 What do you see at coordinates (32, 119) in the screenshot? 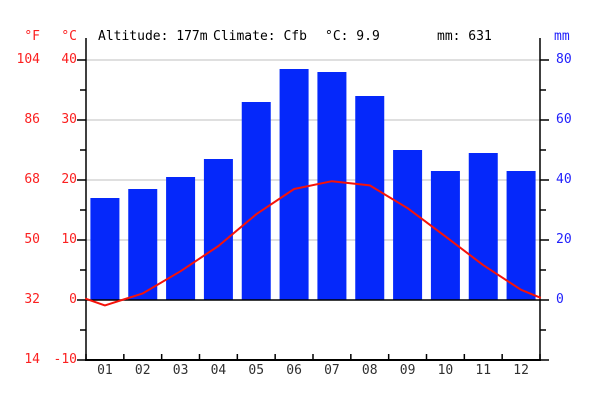
I see `fahrenheit-tick-label: 86` at bounding box center [32, 119].